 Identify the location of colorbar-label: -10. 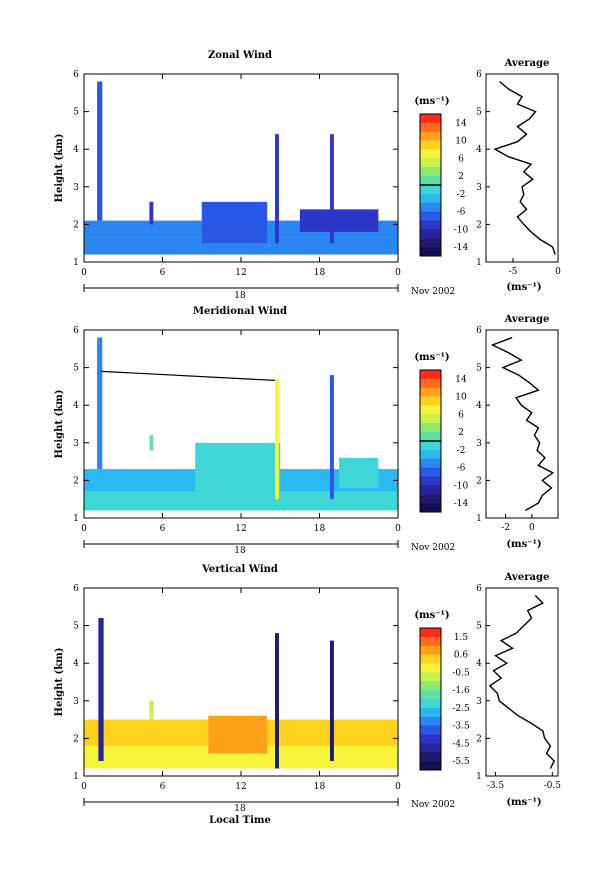
(461, 486).